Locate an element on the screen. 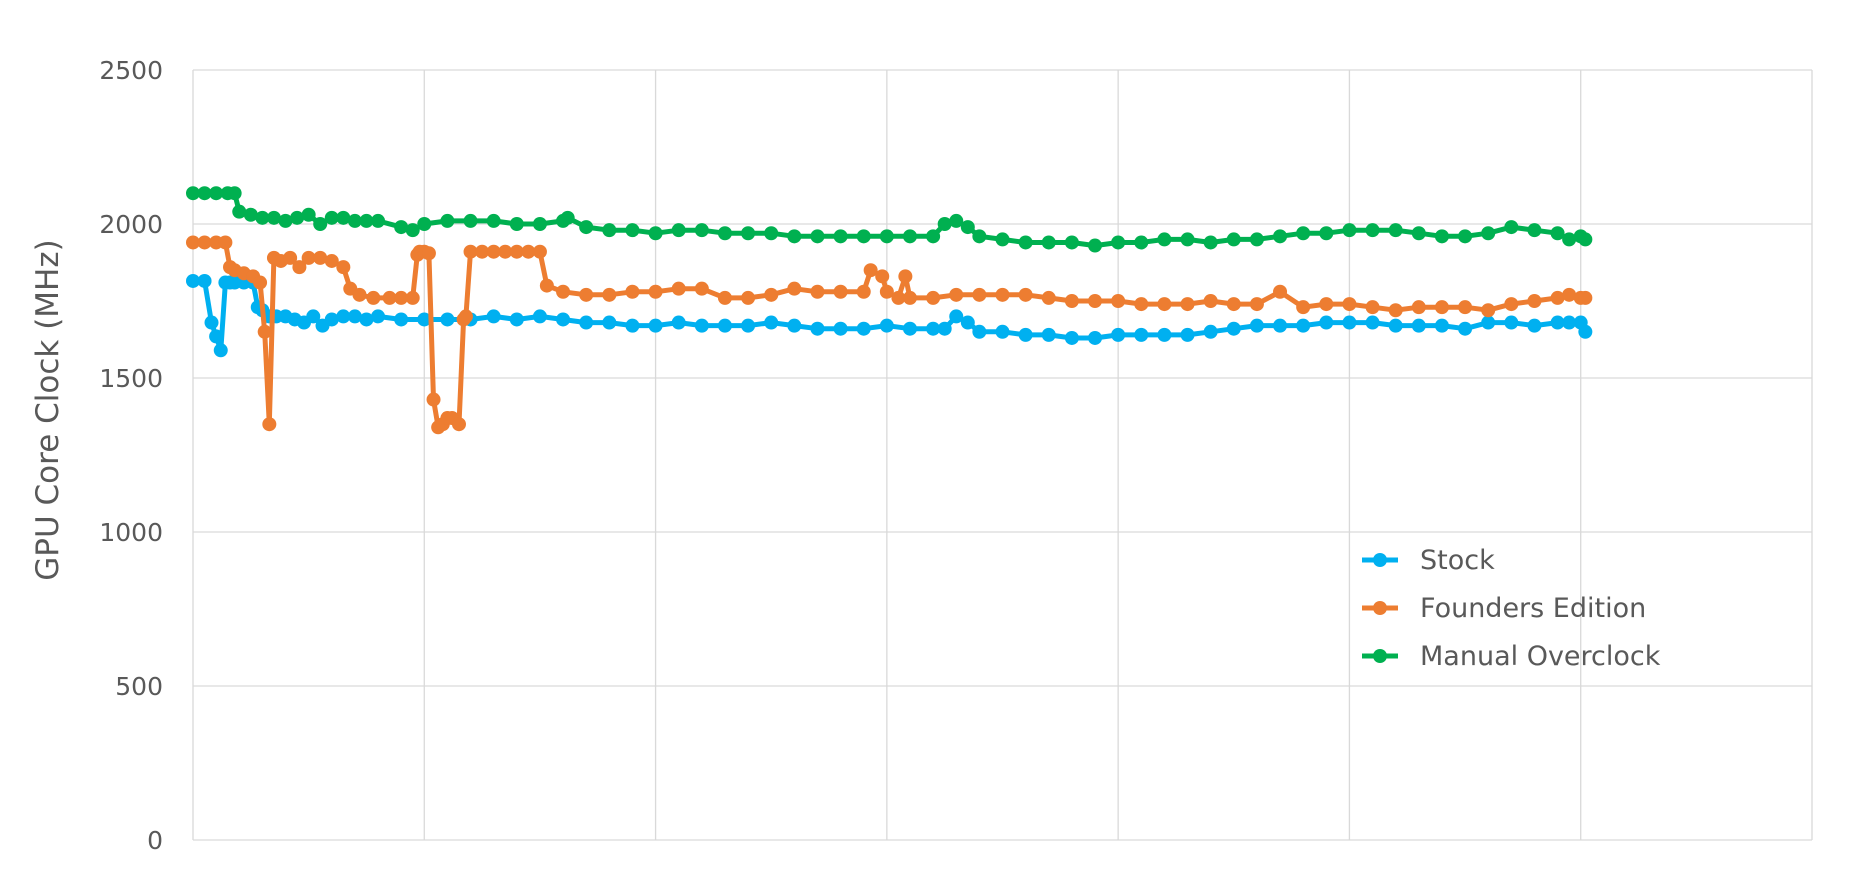 This screenshot has width=1874, height=876. legend-marker is located at coordinates (1380, 560).